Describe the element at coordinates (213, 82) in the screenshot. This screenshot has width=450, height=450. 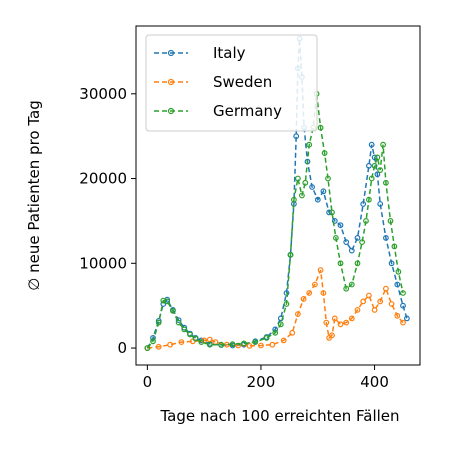
I see `legend-item-sweden: Sweden` at that location.